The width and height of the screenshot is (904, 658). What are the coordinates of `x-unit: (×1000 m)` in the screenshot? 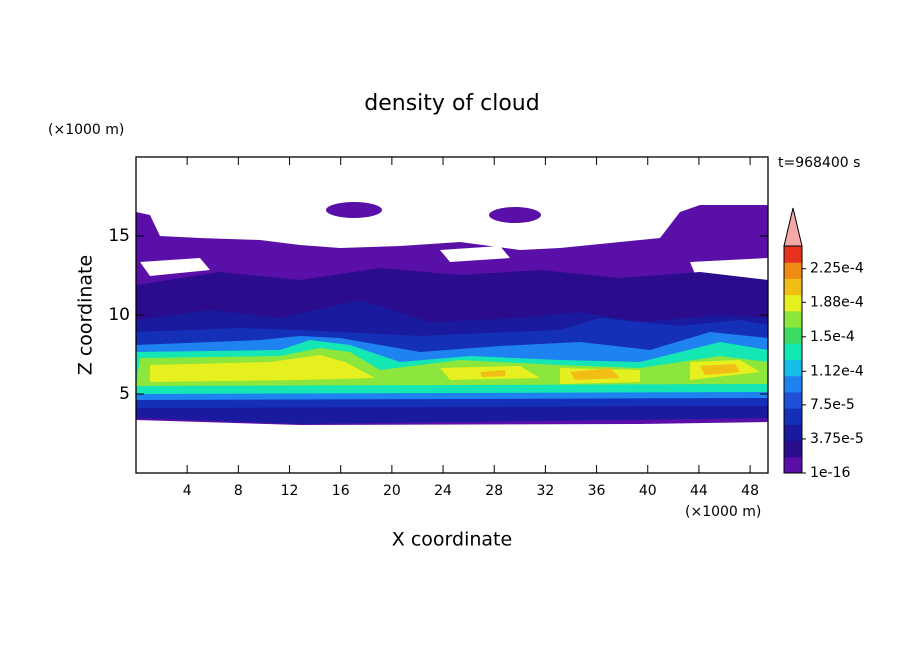 It's located at (723, 512).